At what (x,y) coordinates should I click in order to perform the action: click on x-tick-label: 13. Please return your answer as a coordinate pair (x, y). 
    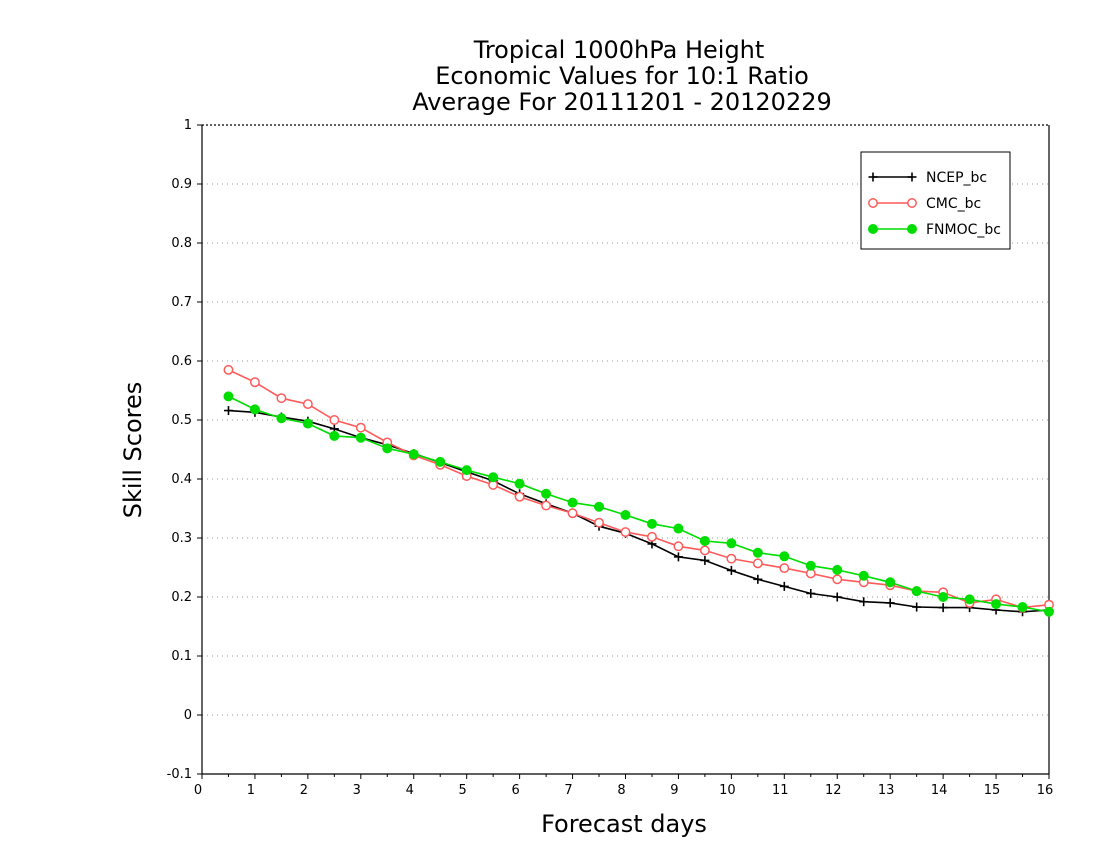
    Looking at the image, I should click on (886, 790).